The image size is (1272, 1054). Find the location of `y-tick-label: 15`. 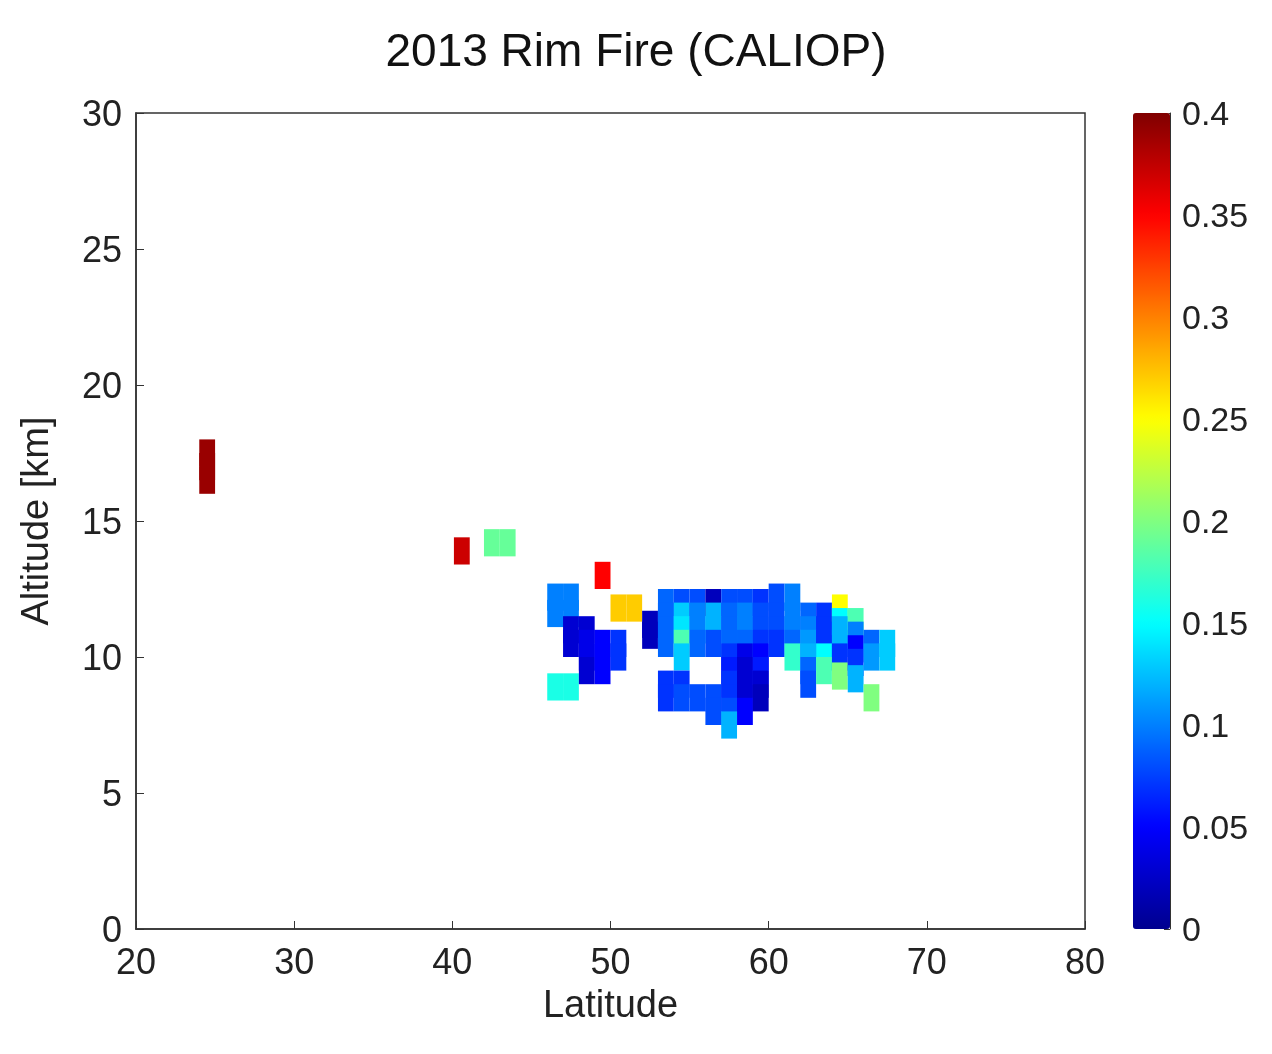

y-tick-label: 15 is located at coordinates (101, 521).